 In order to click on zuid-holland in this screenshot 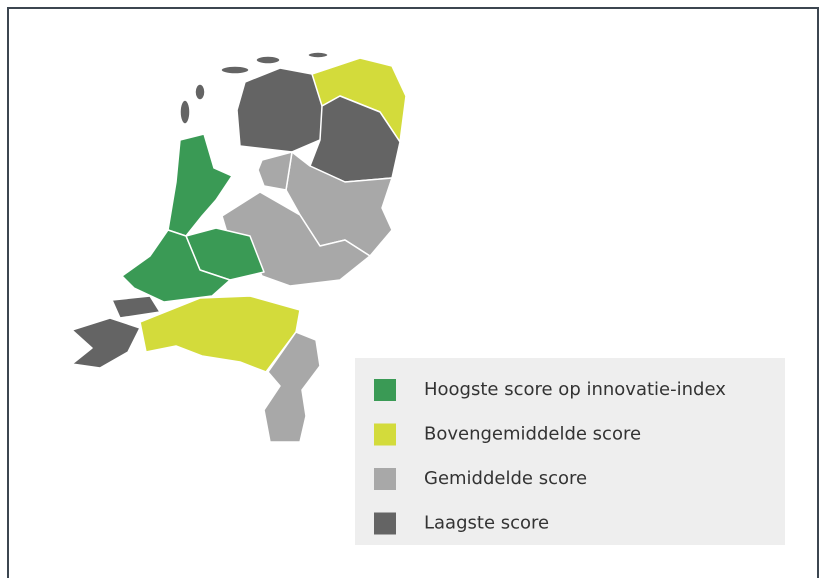, I will do `click(176, 266)`.